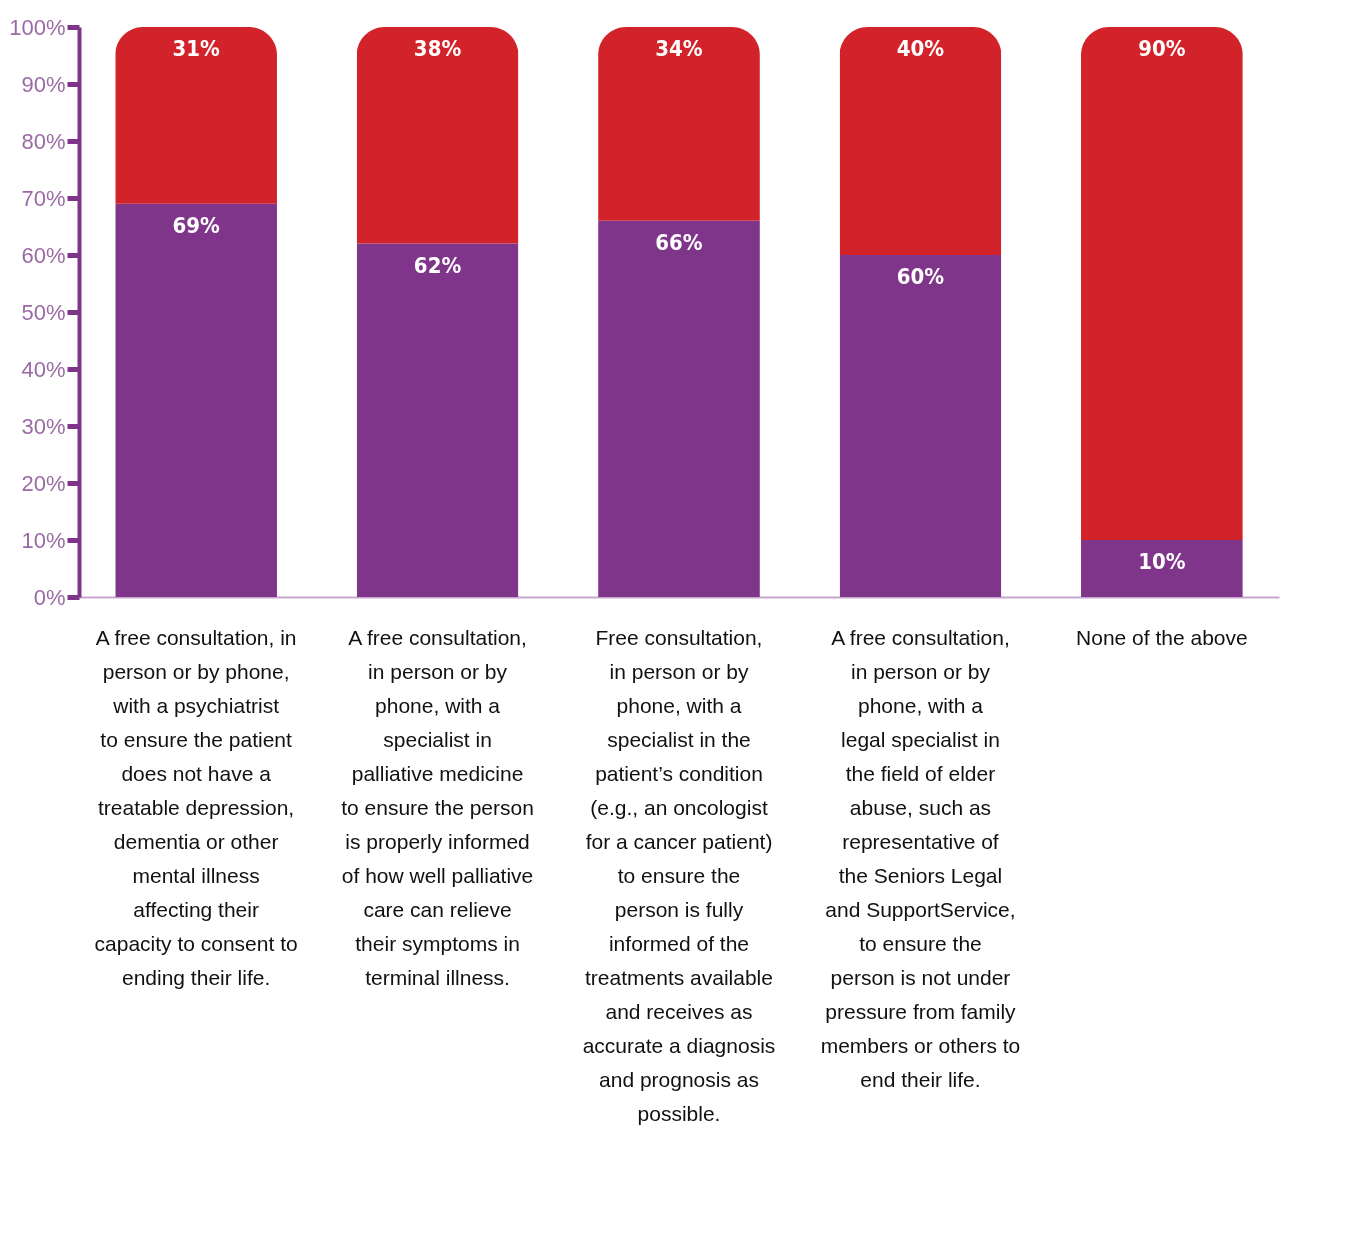  Describe the element at coordinates (43, 255) in the screenshot. I see `y-tick-label: 60%` at that location.